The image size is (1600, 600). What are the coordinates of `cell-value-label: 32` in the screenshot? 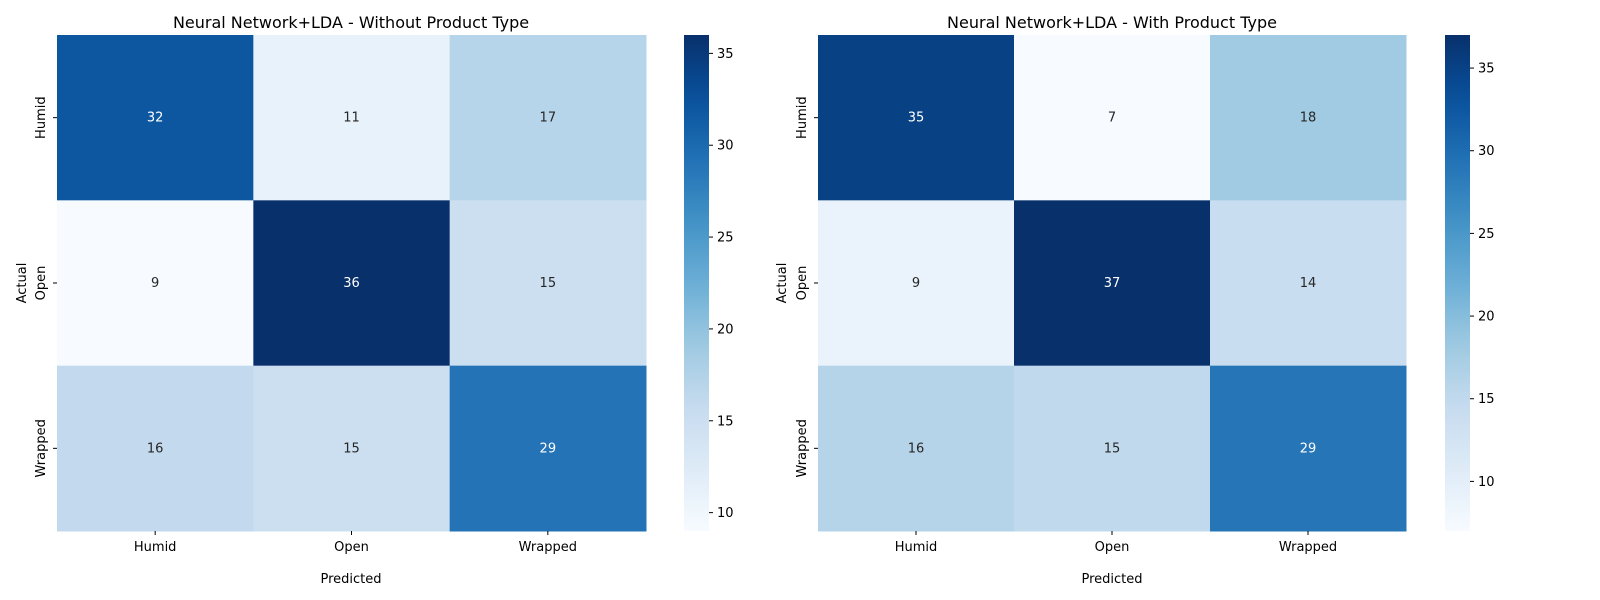 It's located at (155, 118).